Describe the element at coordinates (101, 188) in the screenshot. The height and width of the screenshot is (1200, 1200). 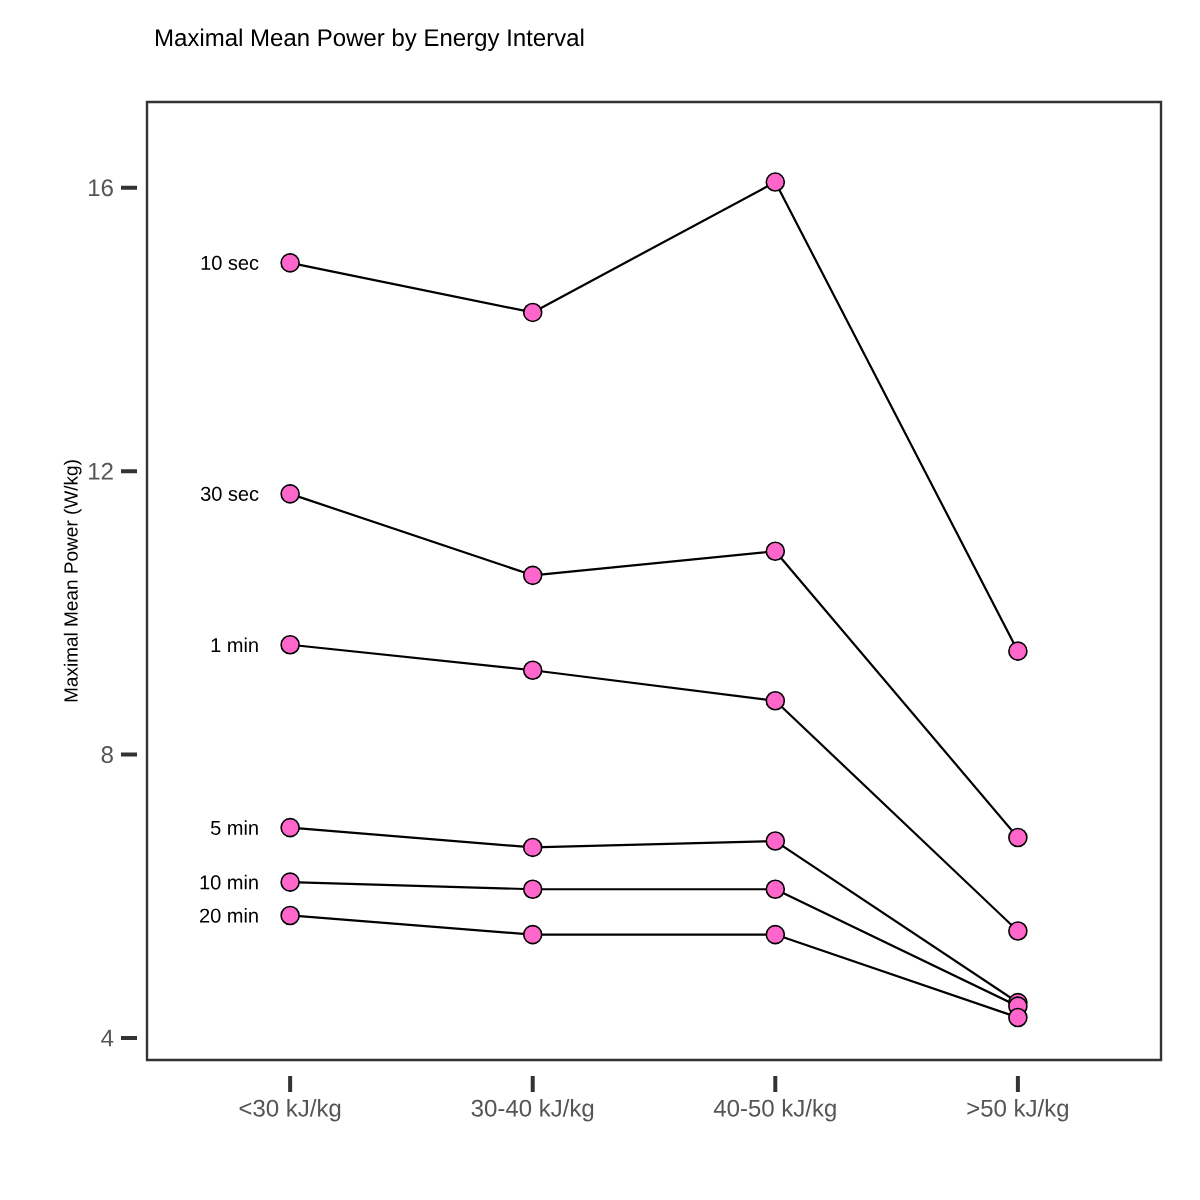
I see `y-tick-label: 16` at that location.